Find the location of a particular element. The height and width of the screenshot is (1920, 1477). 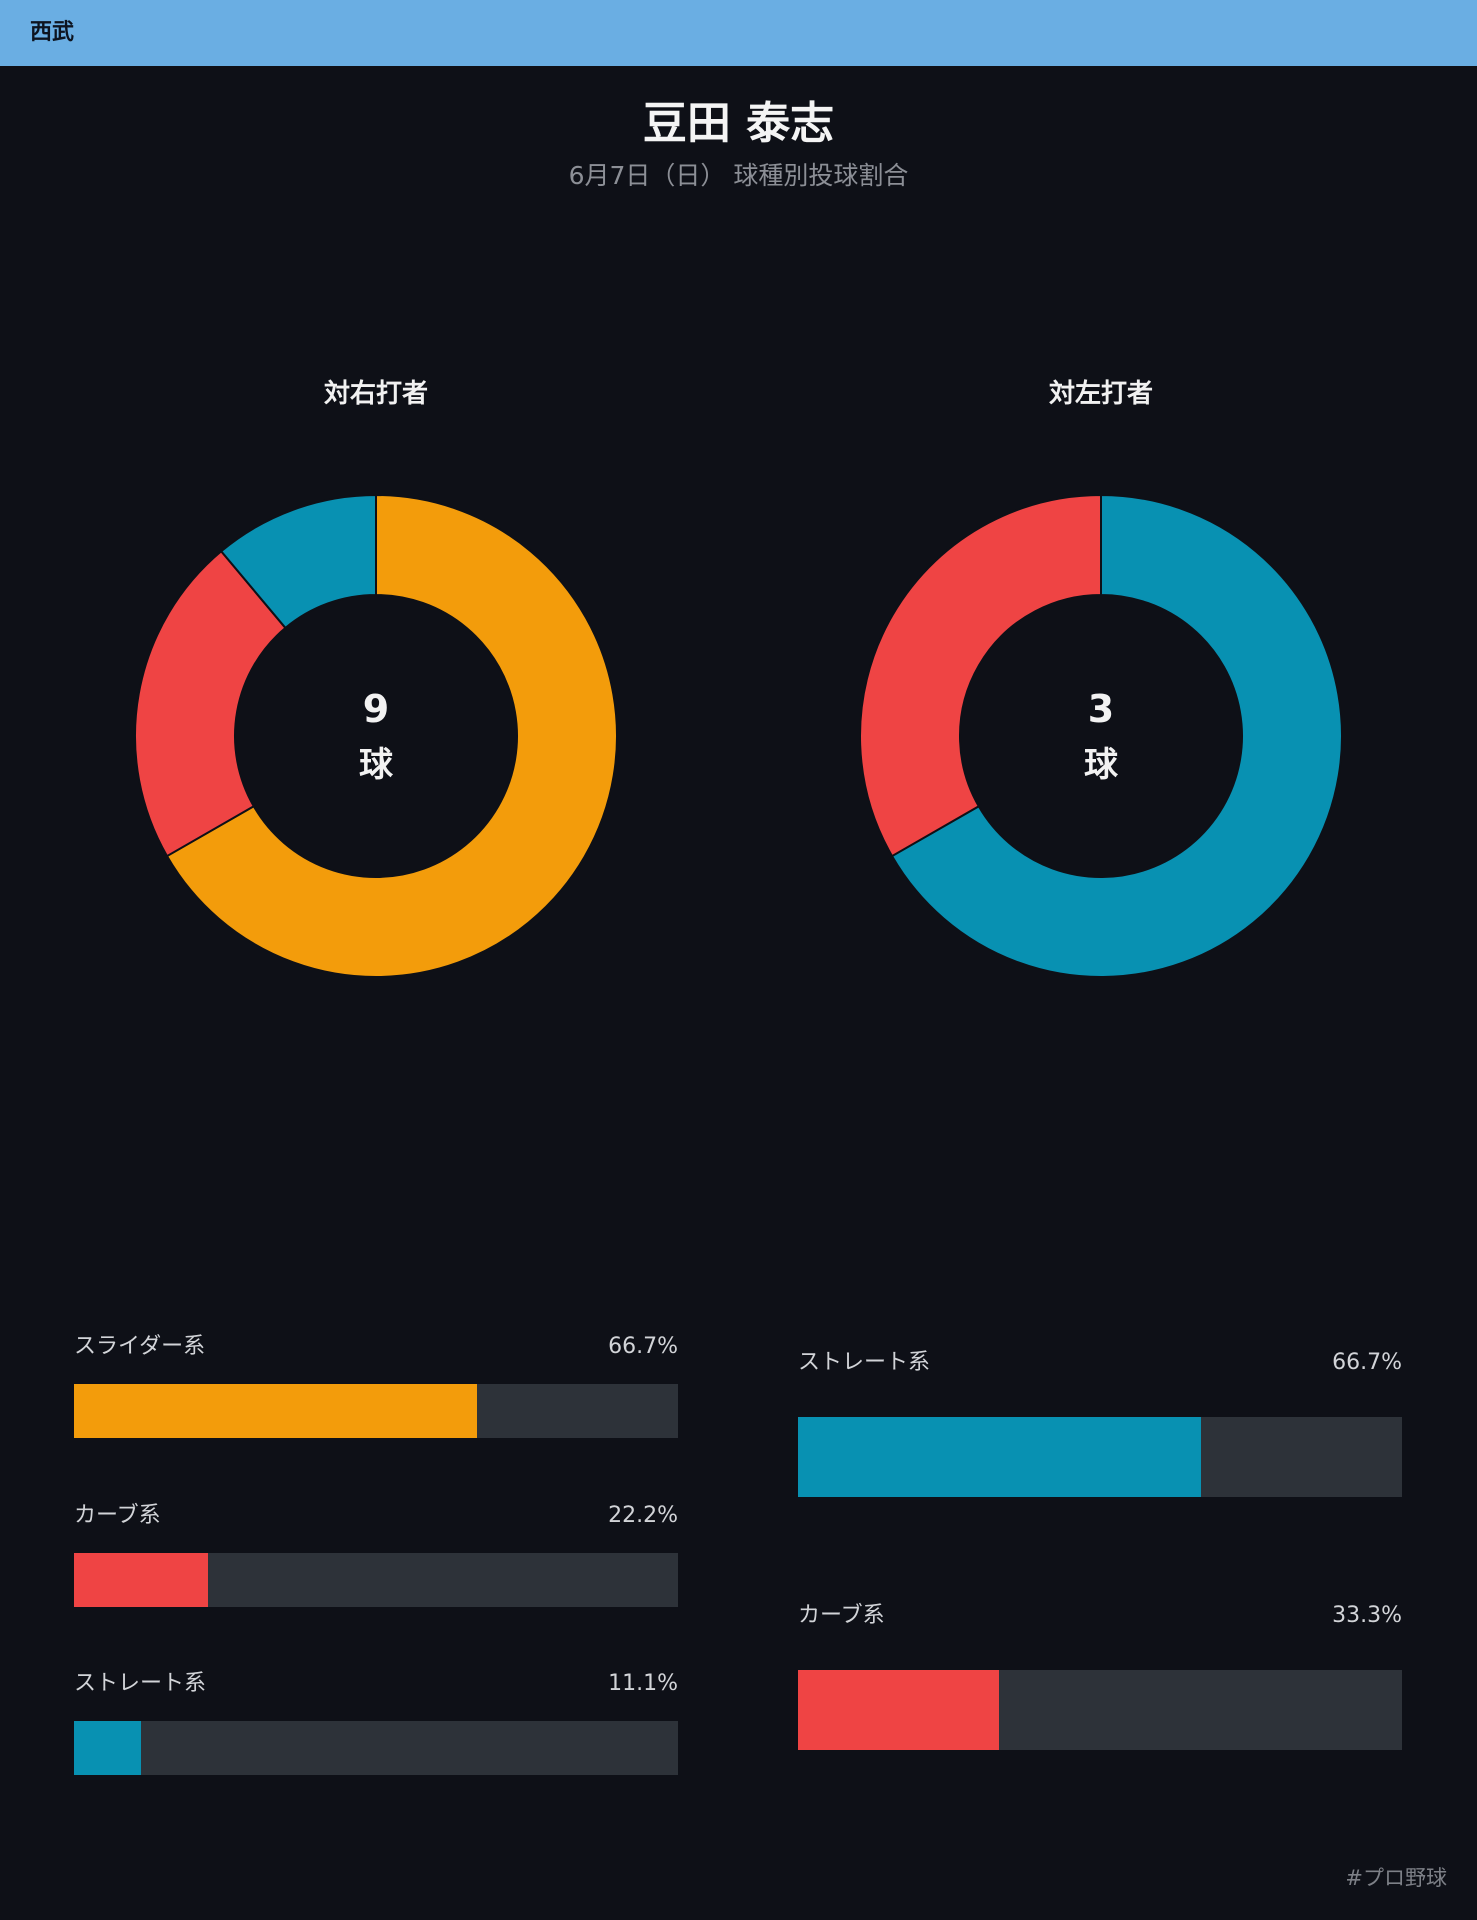

bar-percent-right-1: 22.2% is located at coordinates (643, 1515).